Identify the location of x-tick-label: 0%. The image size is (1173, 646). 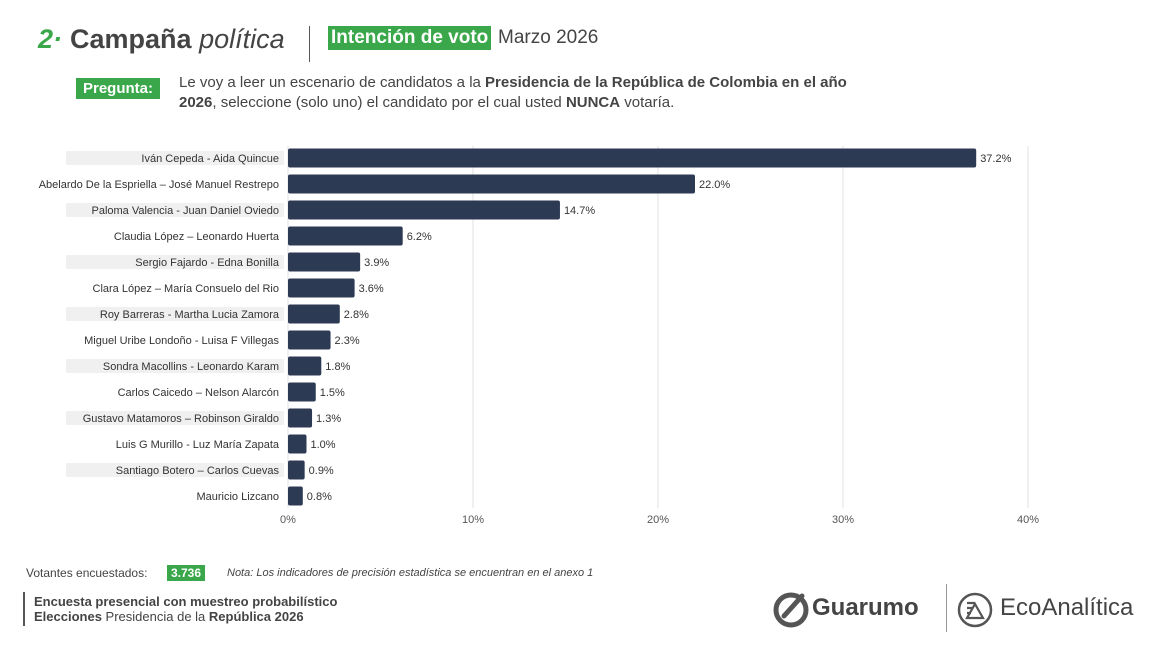
(288, 520).